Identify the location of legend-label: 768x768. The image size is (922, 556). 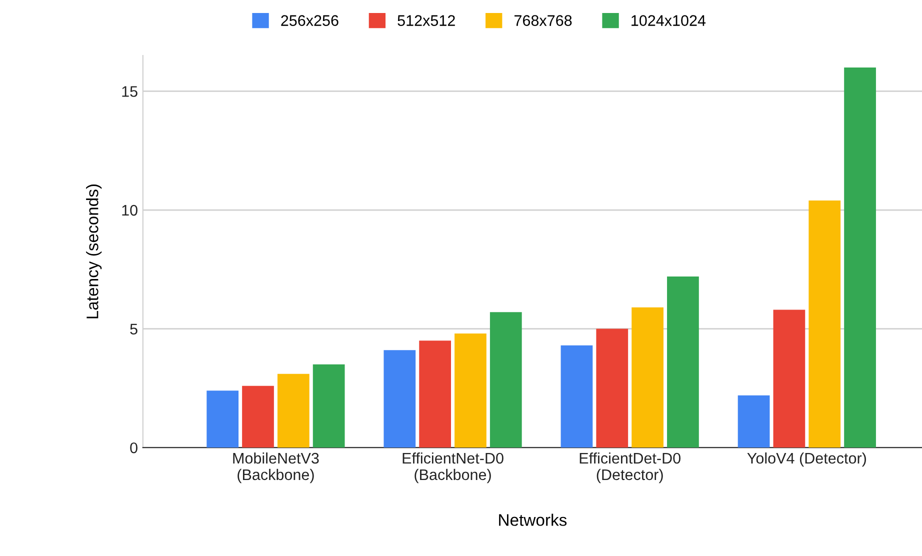
(543, 20).